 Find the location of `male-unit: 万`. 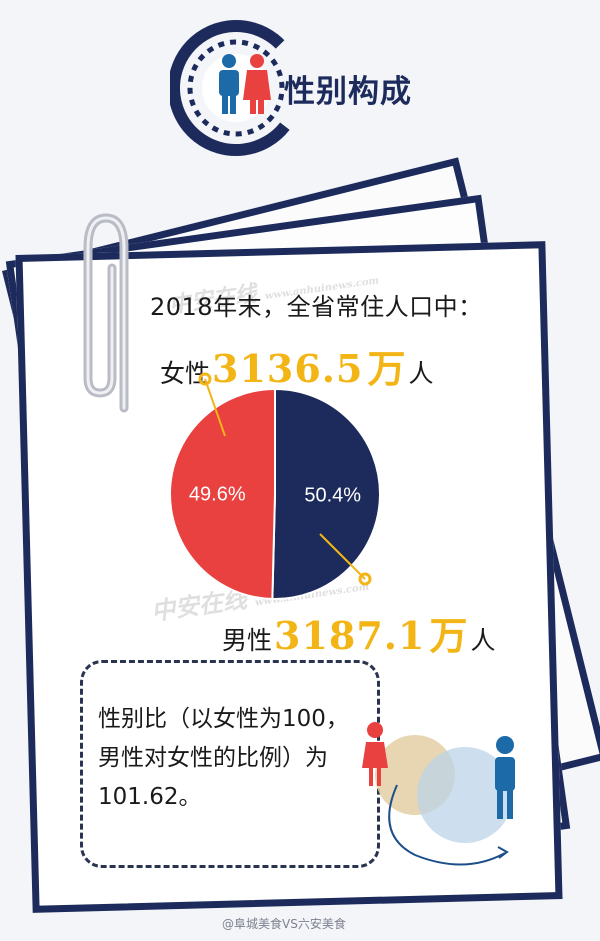

male-unit: 万 is located at coordinates (449, 635).